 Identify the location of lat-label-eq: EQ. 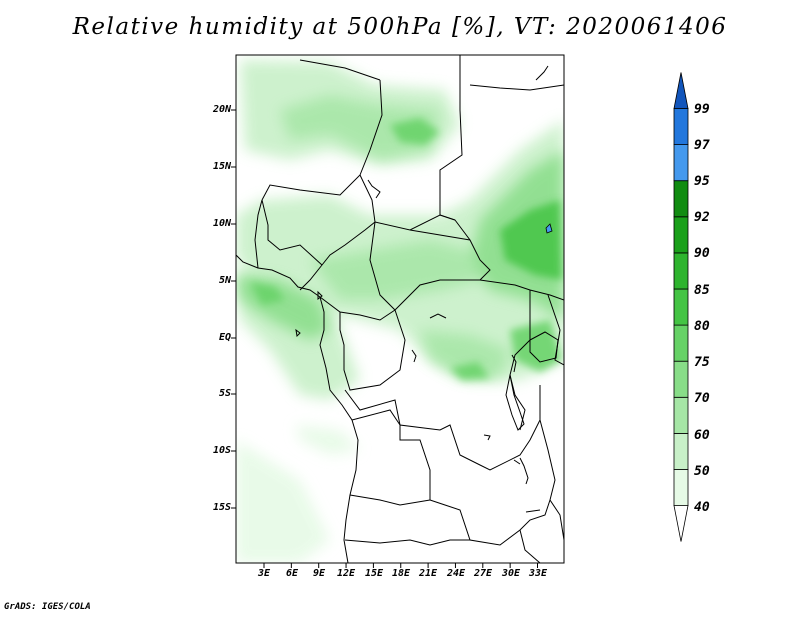
(224, 337).